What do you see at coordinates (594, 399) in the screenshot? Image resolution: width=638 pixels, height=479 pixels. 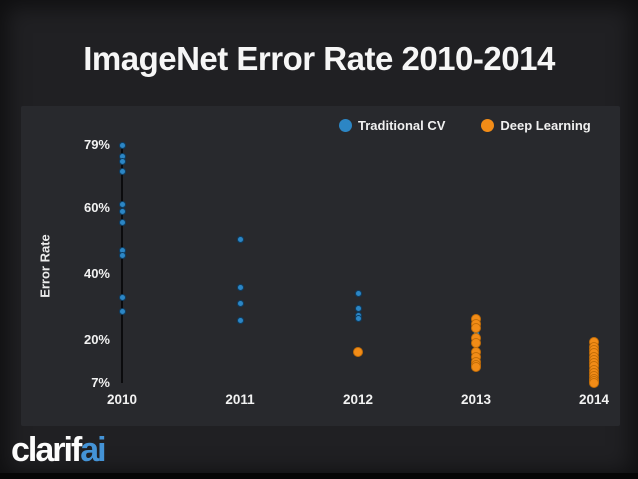 I see `x-tick-label: 2014` at bounding box center [594, 399].